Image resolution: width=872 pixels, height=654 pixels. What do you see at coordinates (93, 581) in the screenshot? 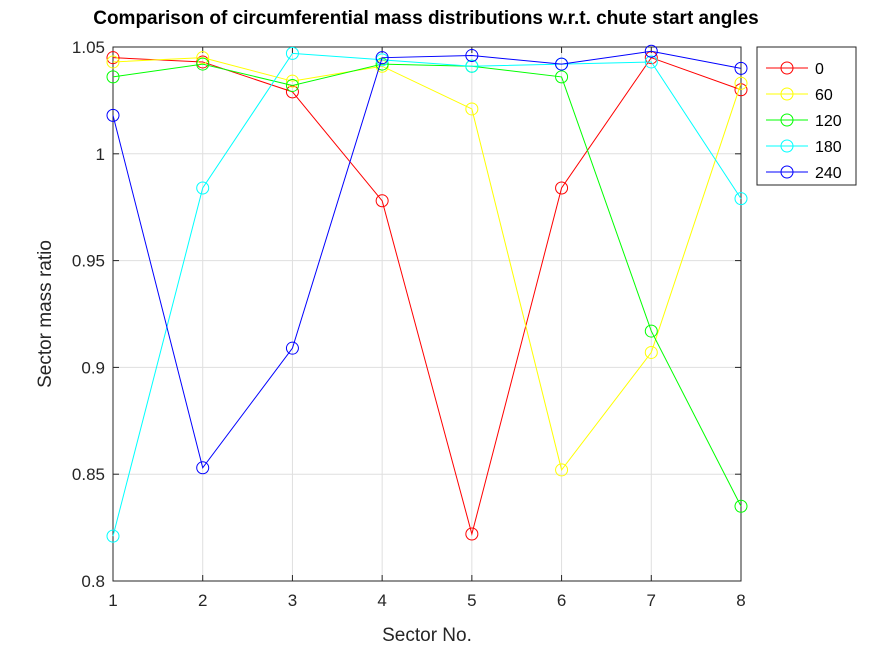
I see `y-tick-label: 0.8` at bounding box center [93, 581].